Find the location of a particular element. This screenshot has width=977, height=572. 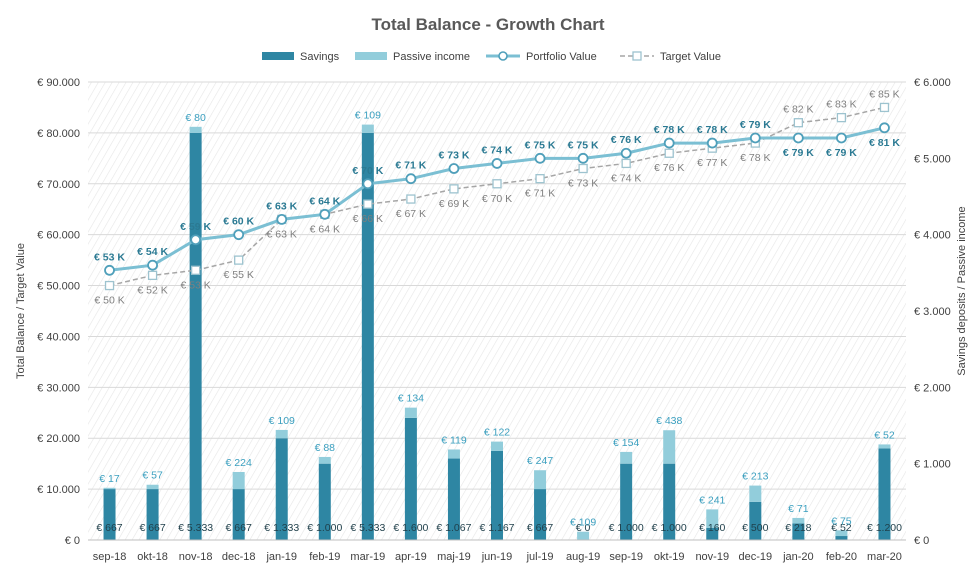

savings-label: € 52 is located at coordinates (841, 528).